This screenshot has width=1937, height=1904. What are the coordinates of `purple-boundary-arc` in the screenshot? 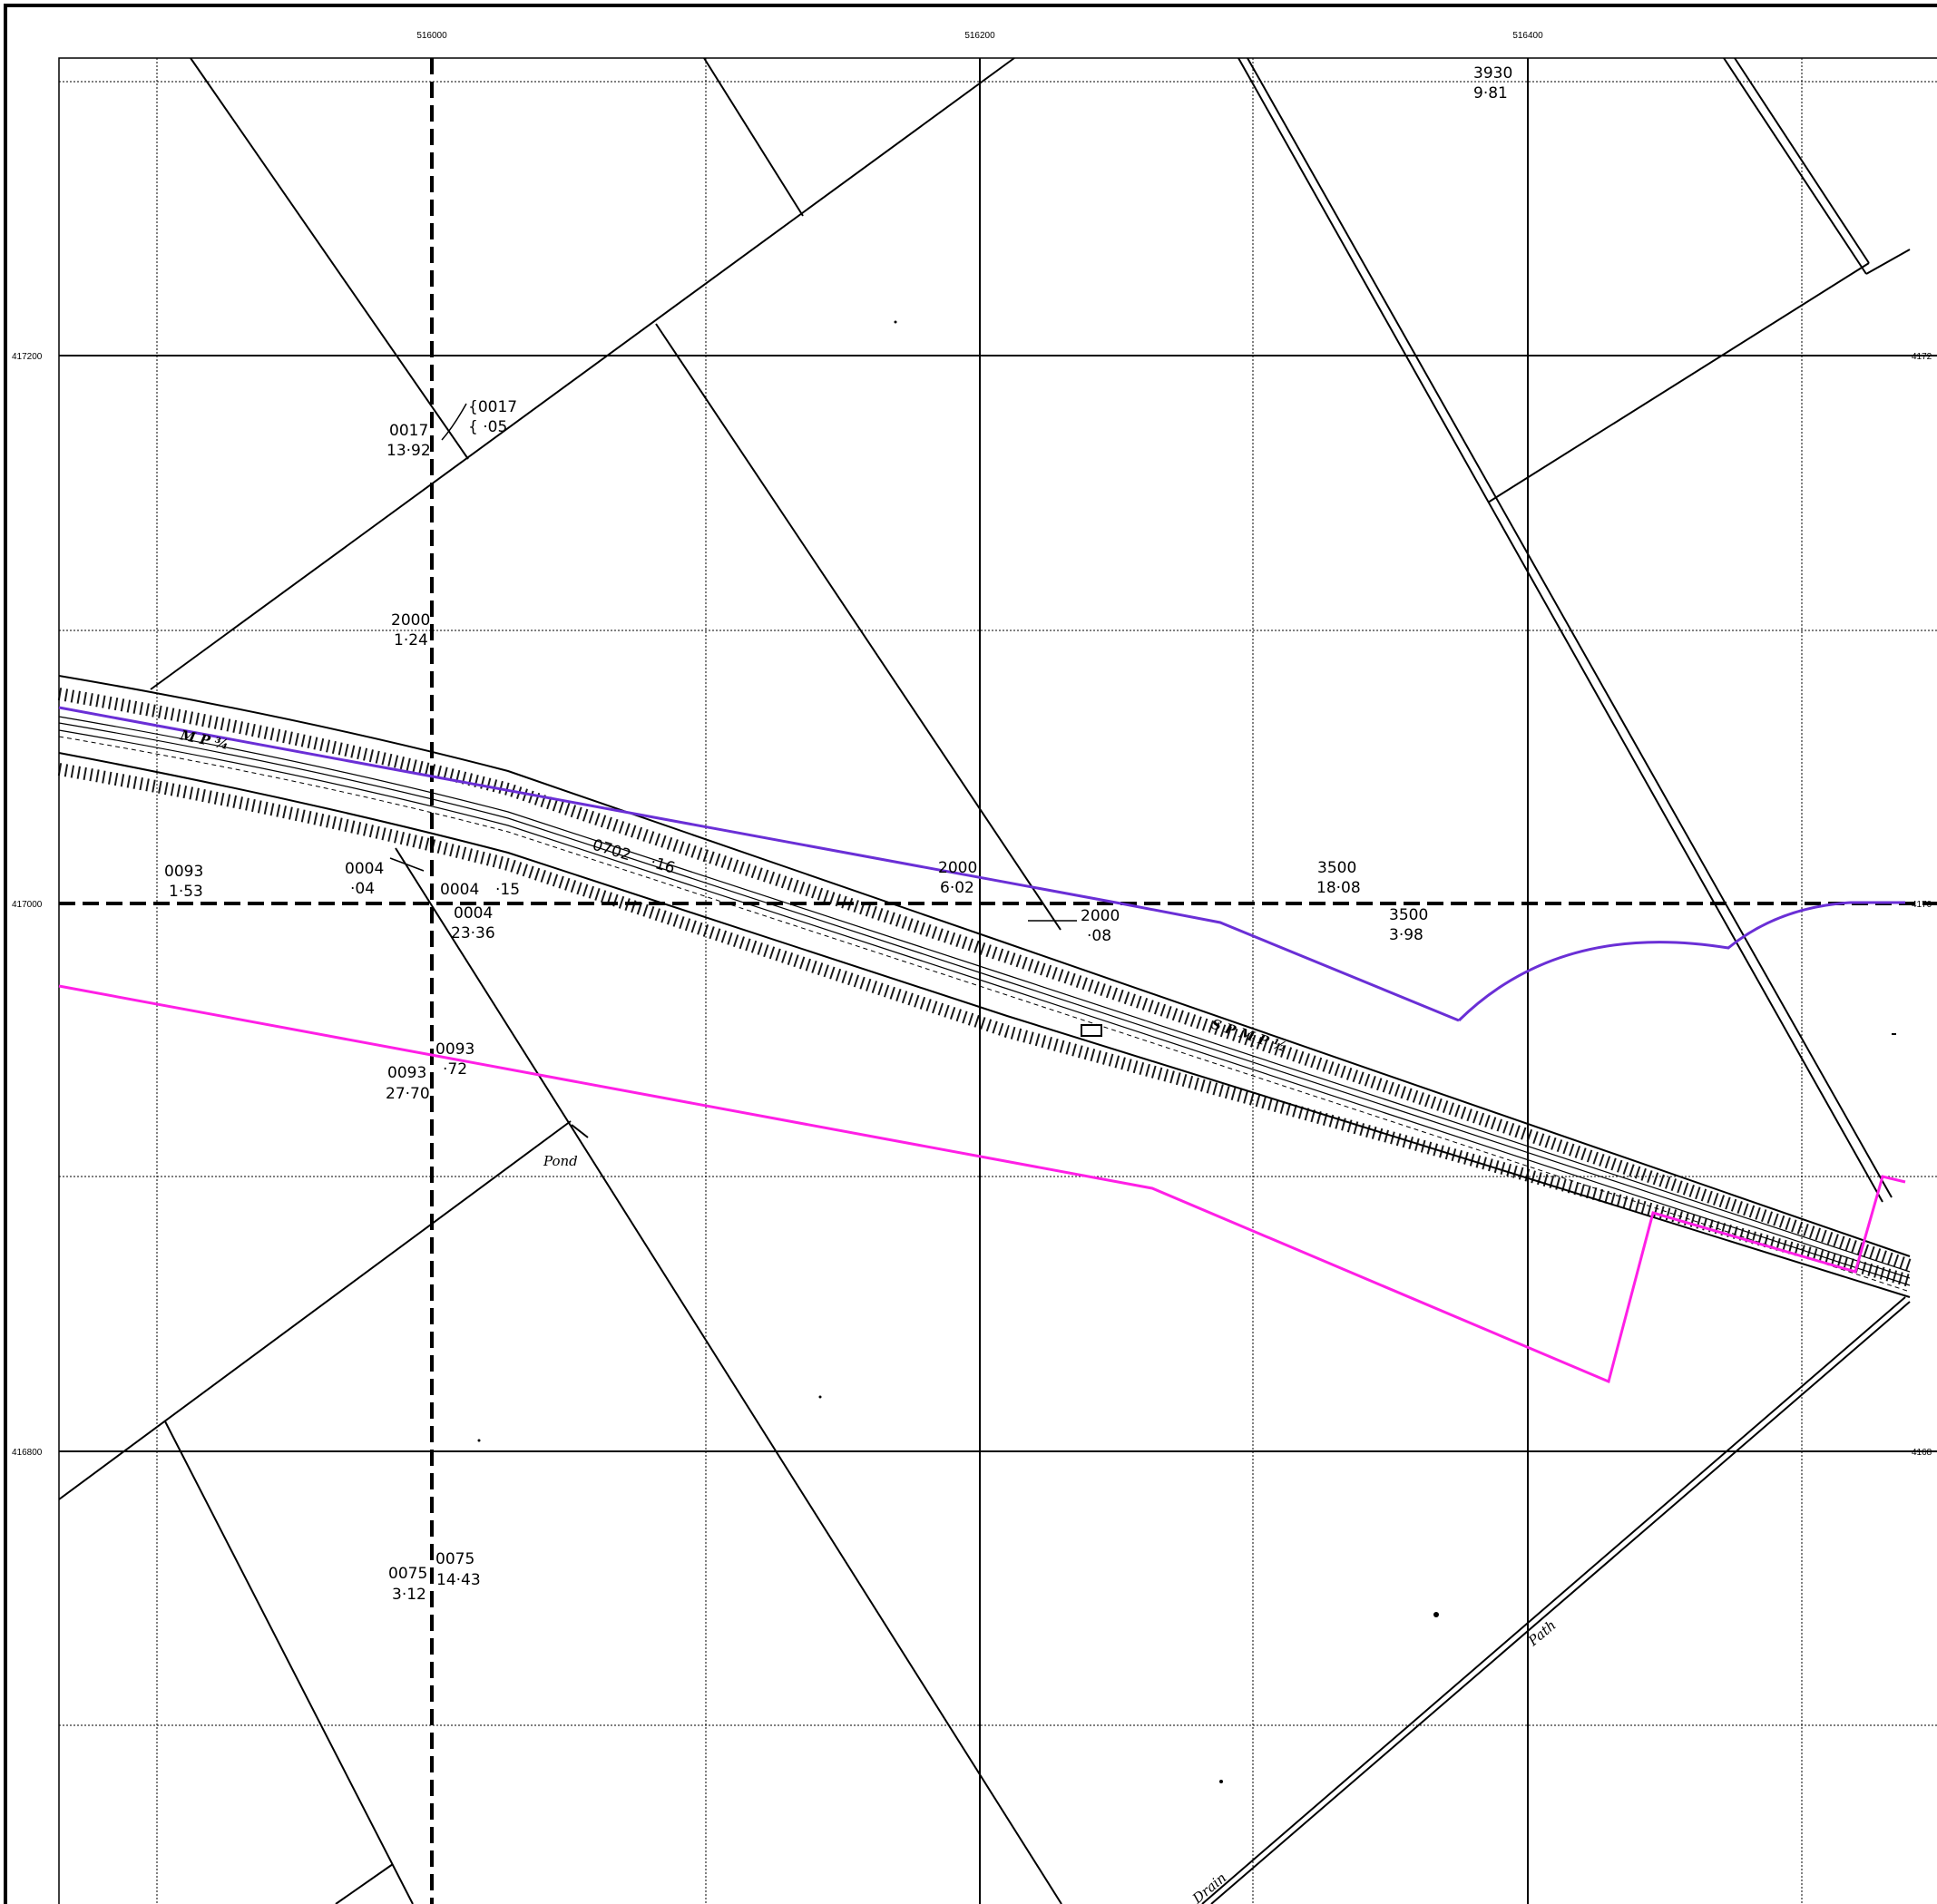 It's located at (1681, 962).